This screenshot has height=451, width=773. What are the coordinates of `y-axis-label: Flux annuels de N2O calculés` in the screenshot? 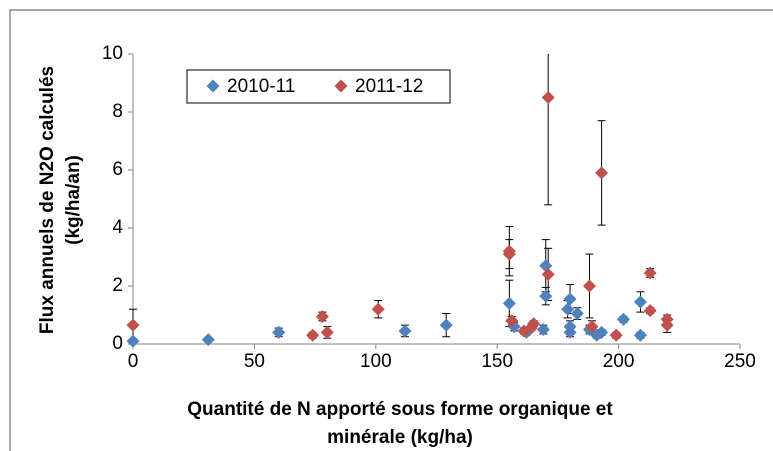 It's located at (47, 200).